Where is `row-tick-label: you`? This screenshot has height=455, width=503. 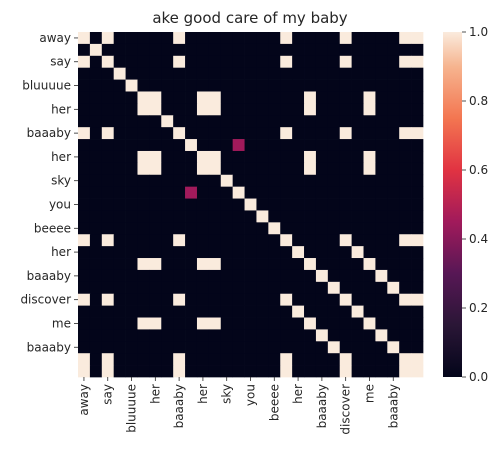
row-tick-label: you is located at coordinates (60, 205).